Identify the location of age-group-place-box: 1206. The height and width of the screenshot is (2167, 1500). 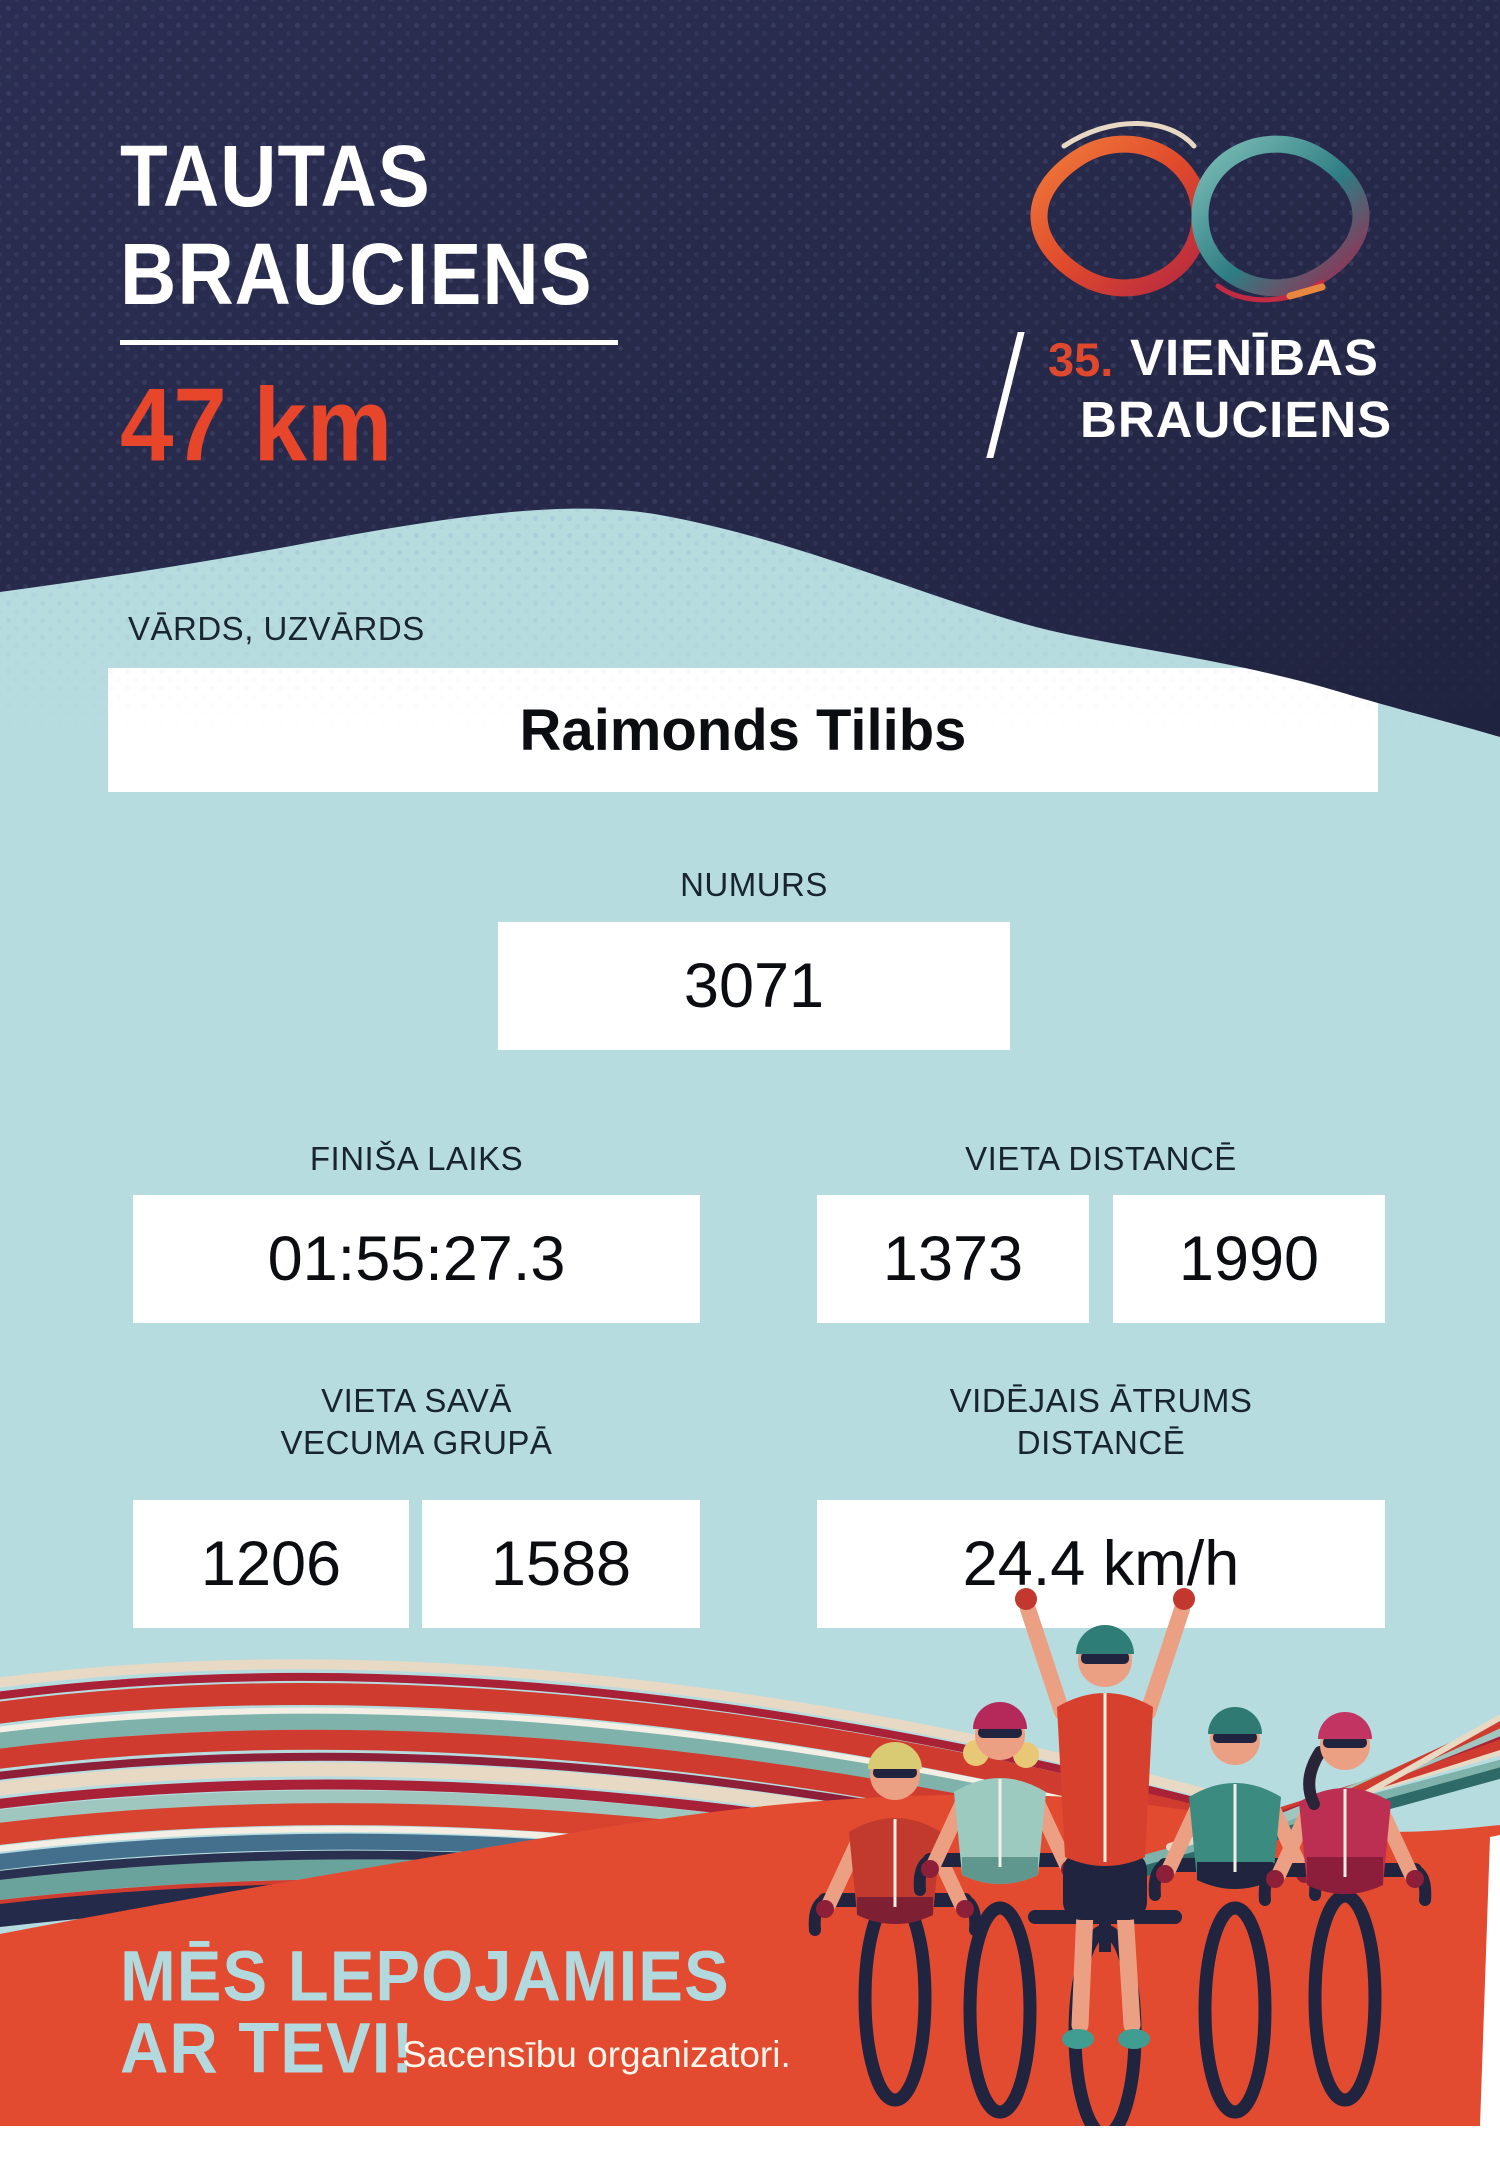
(271, 1564).